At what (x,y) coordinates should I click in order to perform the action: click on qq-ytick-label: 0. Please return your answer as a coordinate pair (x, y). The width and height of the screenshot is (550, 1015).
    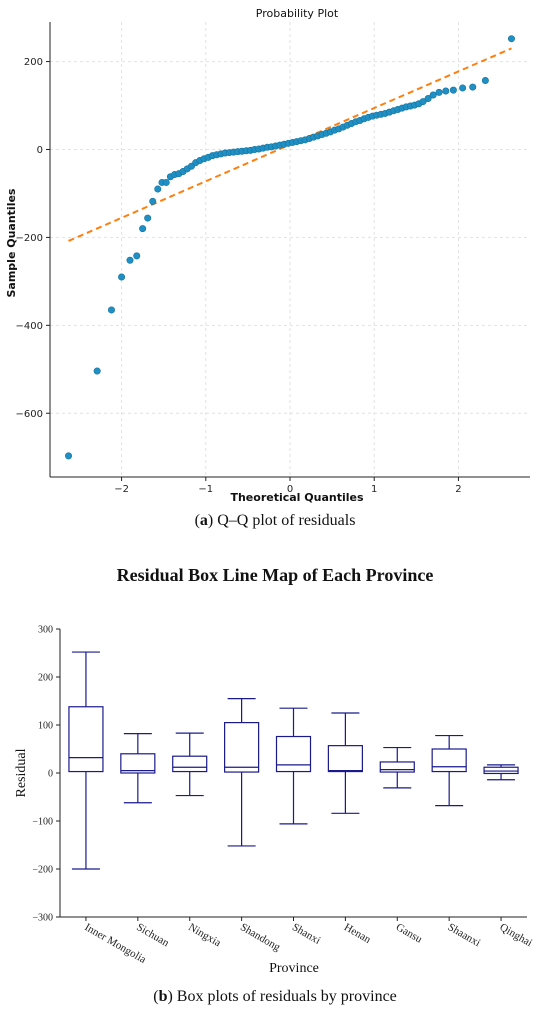
    Looking at the image, I should click on (40, 150).